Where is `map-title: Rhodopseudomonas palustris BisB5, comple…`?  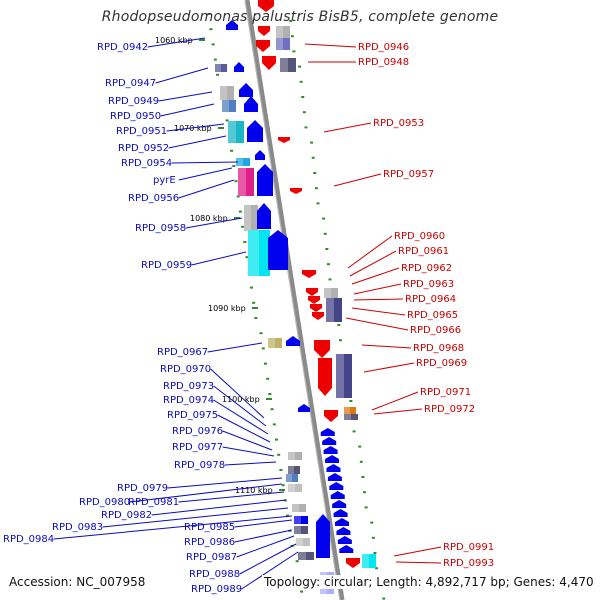 map-title: Rhodopseudomonas palustris BisB5, comple… is located at coordinates (300, 17).